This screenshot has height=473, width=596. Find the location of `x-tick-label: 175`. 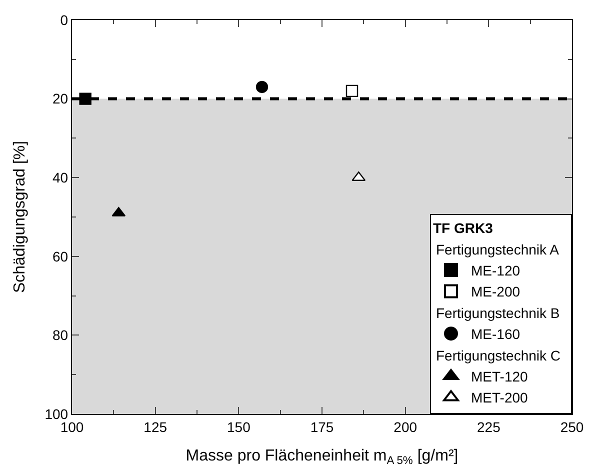

x-tick-label: 175 is located at coordinates (322, 426).